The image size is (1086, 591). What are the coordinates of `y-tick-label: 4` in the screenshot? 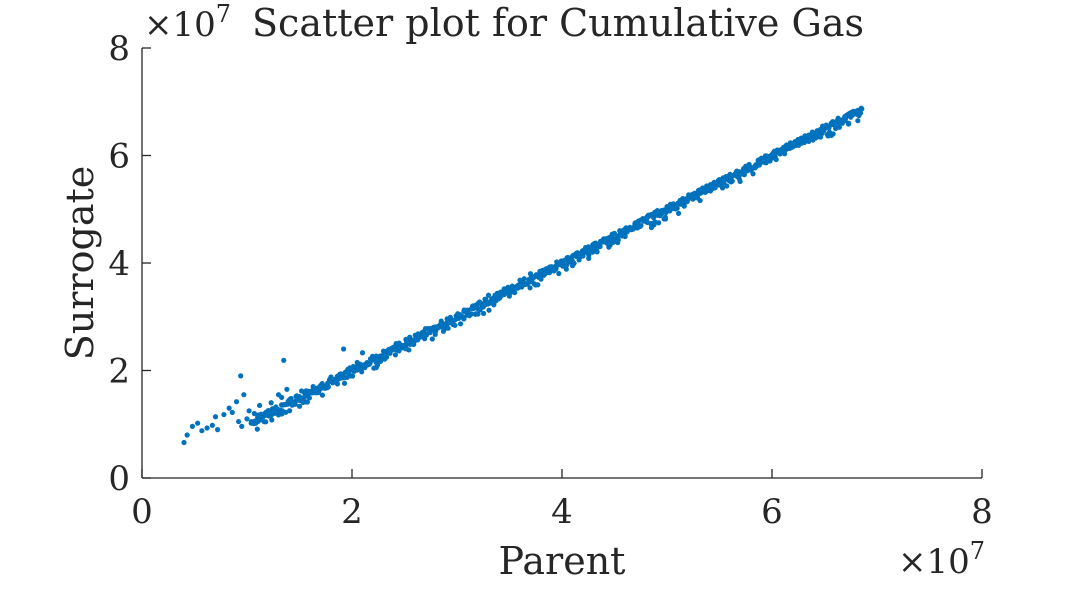 It's located at (119, 264).